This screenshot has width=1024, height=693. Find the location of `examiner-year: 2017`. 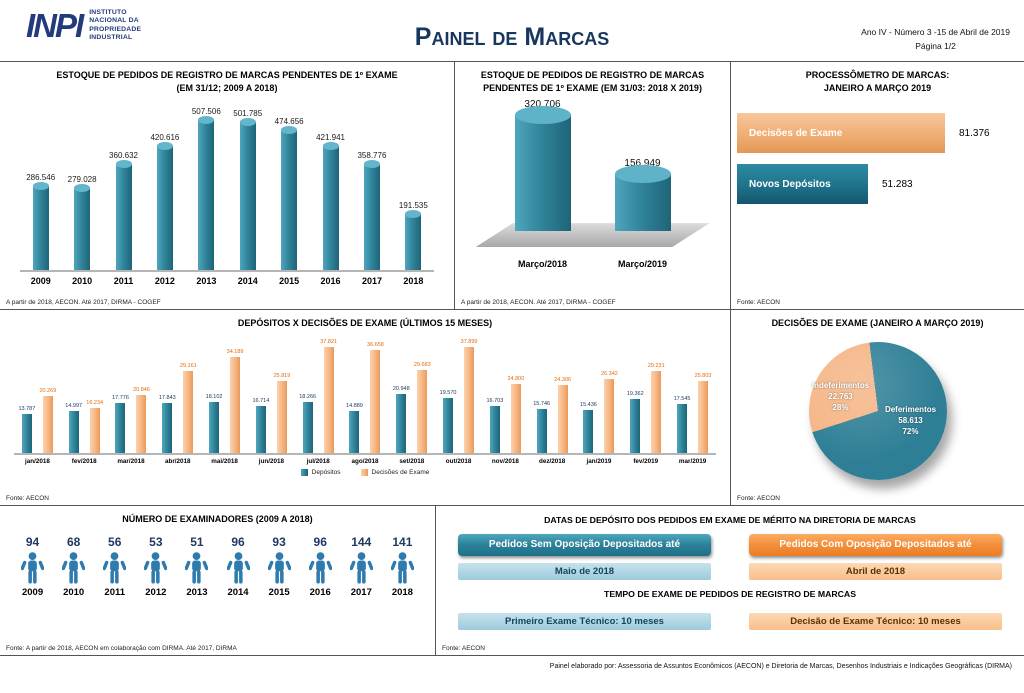

examiner-year: 2017 is located at coordinates (361, 593).